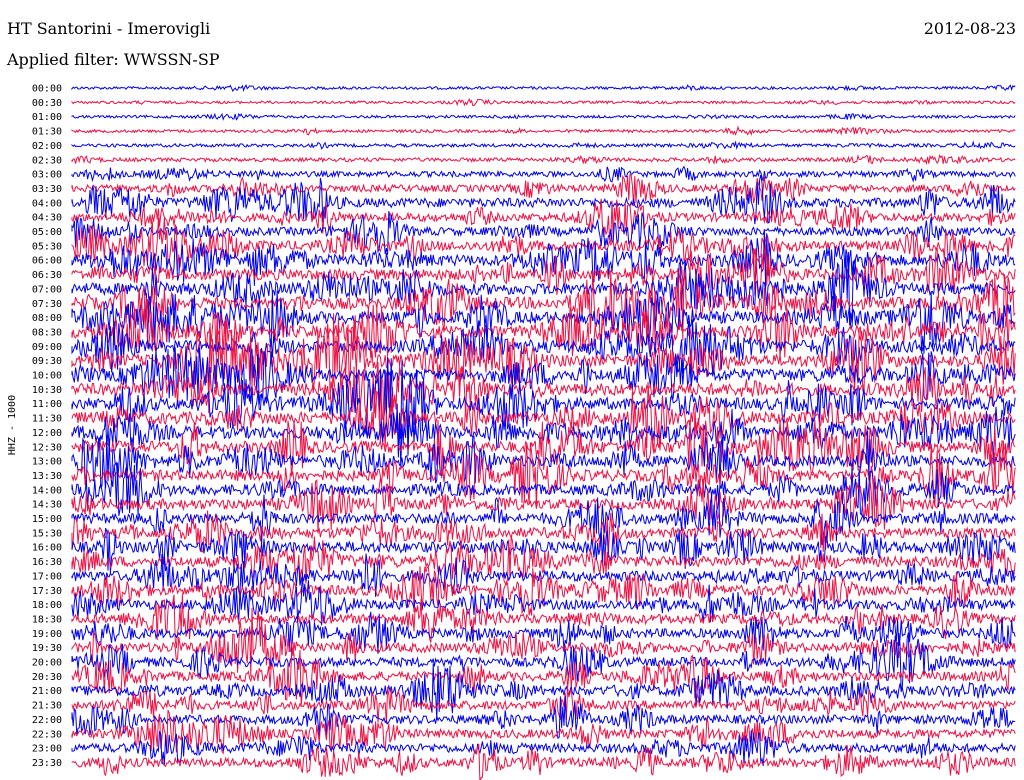 This screenshot has height=780, width=1024. What do you see at coordinates (47, 318) in the screenshot?
I see `row-time-label: 08:00` at bounding box center [47, 318].